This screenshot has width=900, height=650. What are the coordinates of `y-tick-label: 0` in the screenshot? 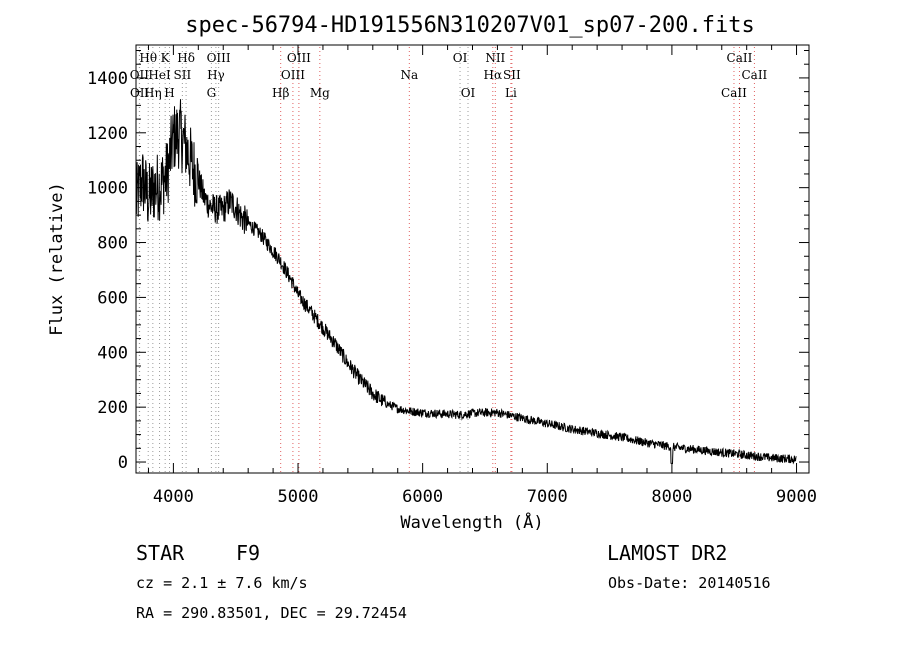 It's located at (123, 463).